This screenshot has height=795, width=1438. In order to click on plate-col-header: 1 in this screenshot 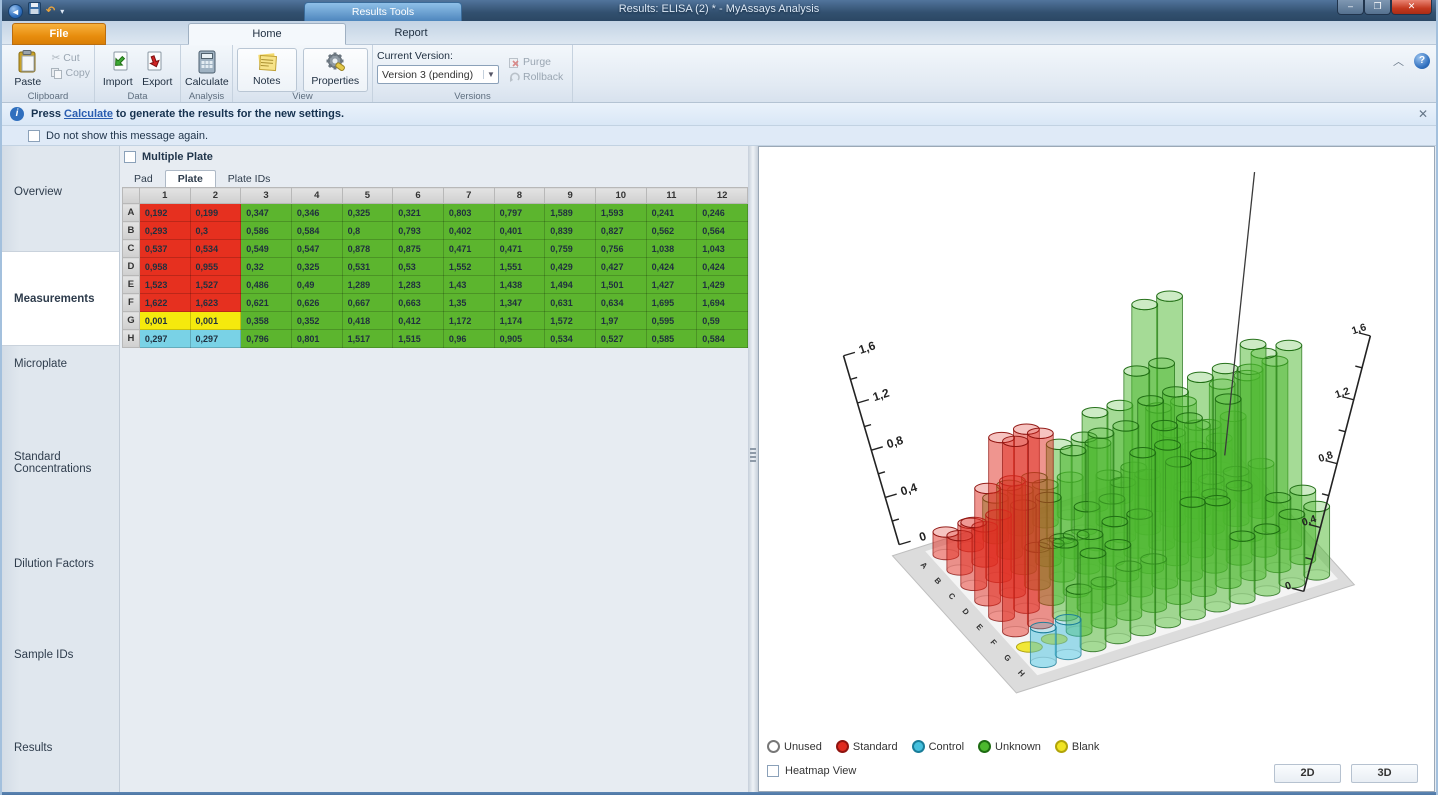, I will do `click(164, 195)`.